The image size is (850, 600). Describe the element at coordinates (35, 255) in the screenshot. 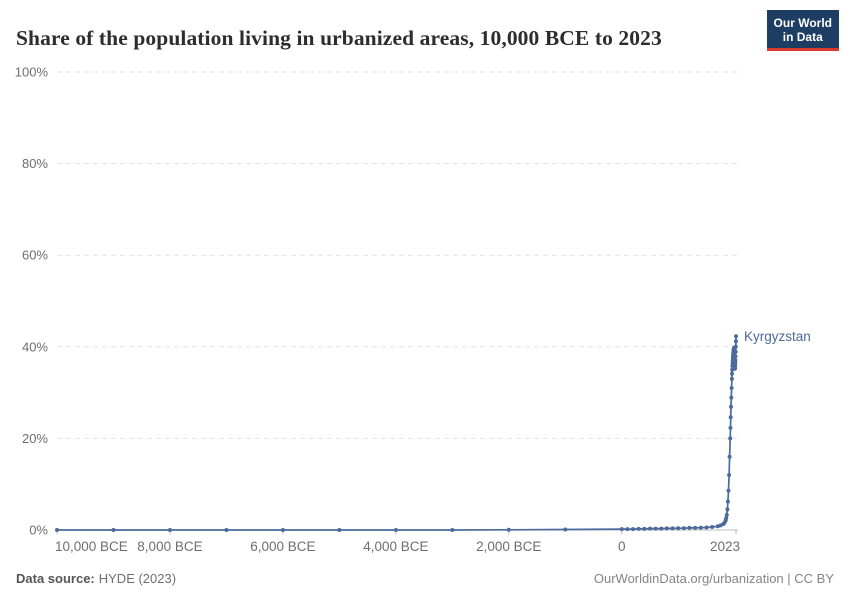

I see `y-tick-label: 60%` at that location.